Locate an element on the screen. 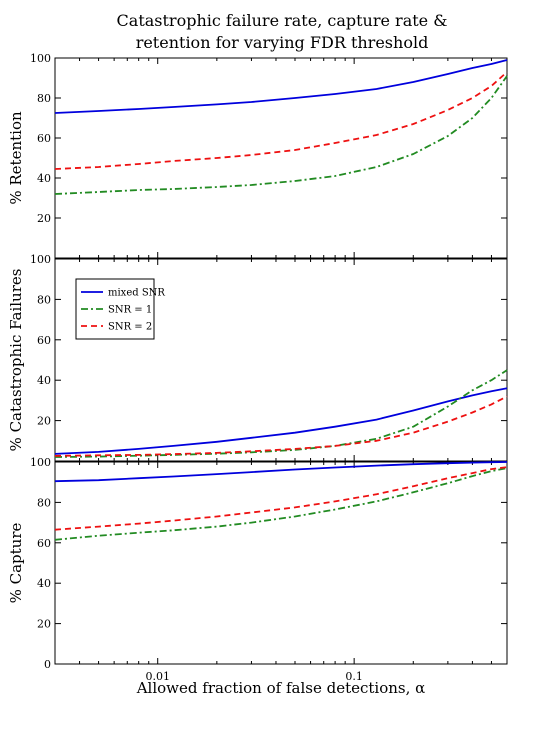 The height and width of the screenshot is (746, 538). legend: mixed SNR SNR = 1 SNR = 2 is located at coordinates (120, 309).